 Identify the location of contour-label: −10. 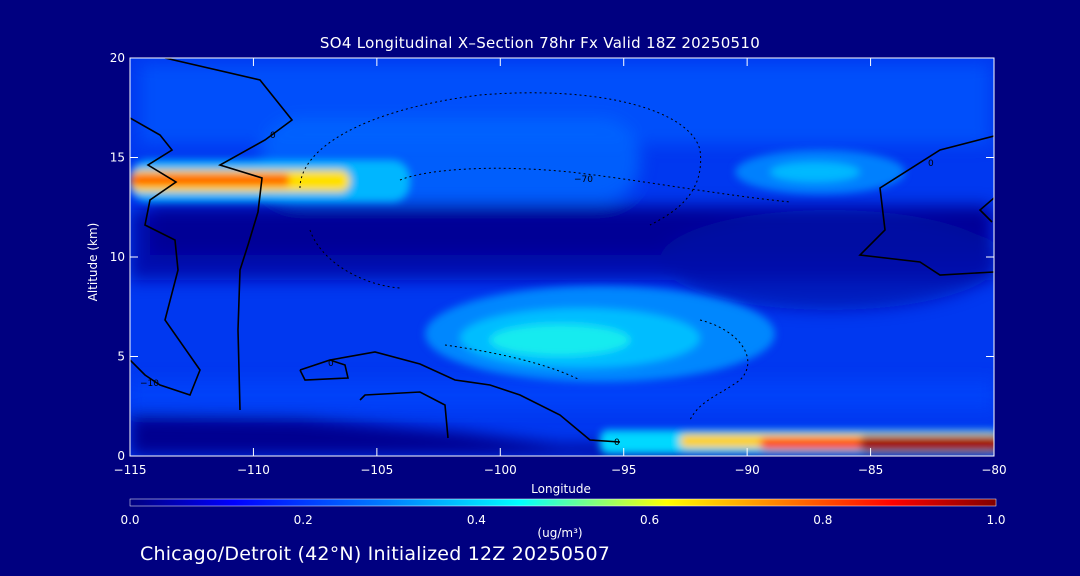
(149, 384).